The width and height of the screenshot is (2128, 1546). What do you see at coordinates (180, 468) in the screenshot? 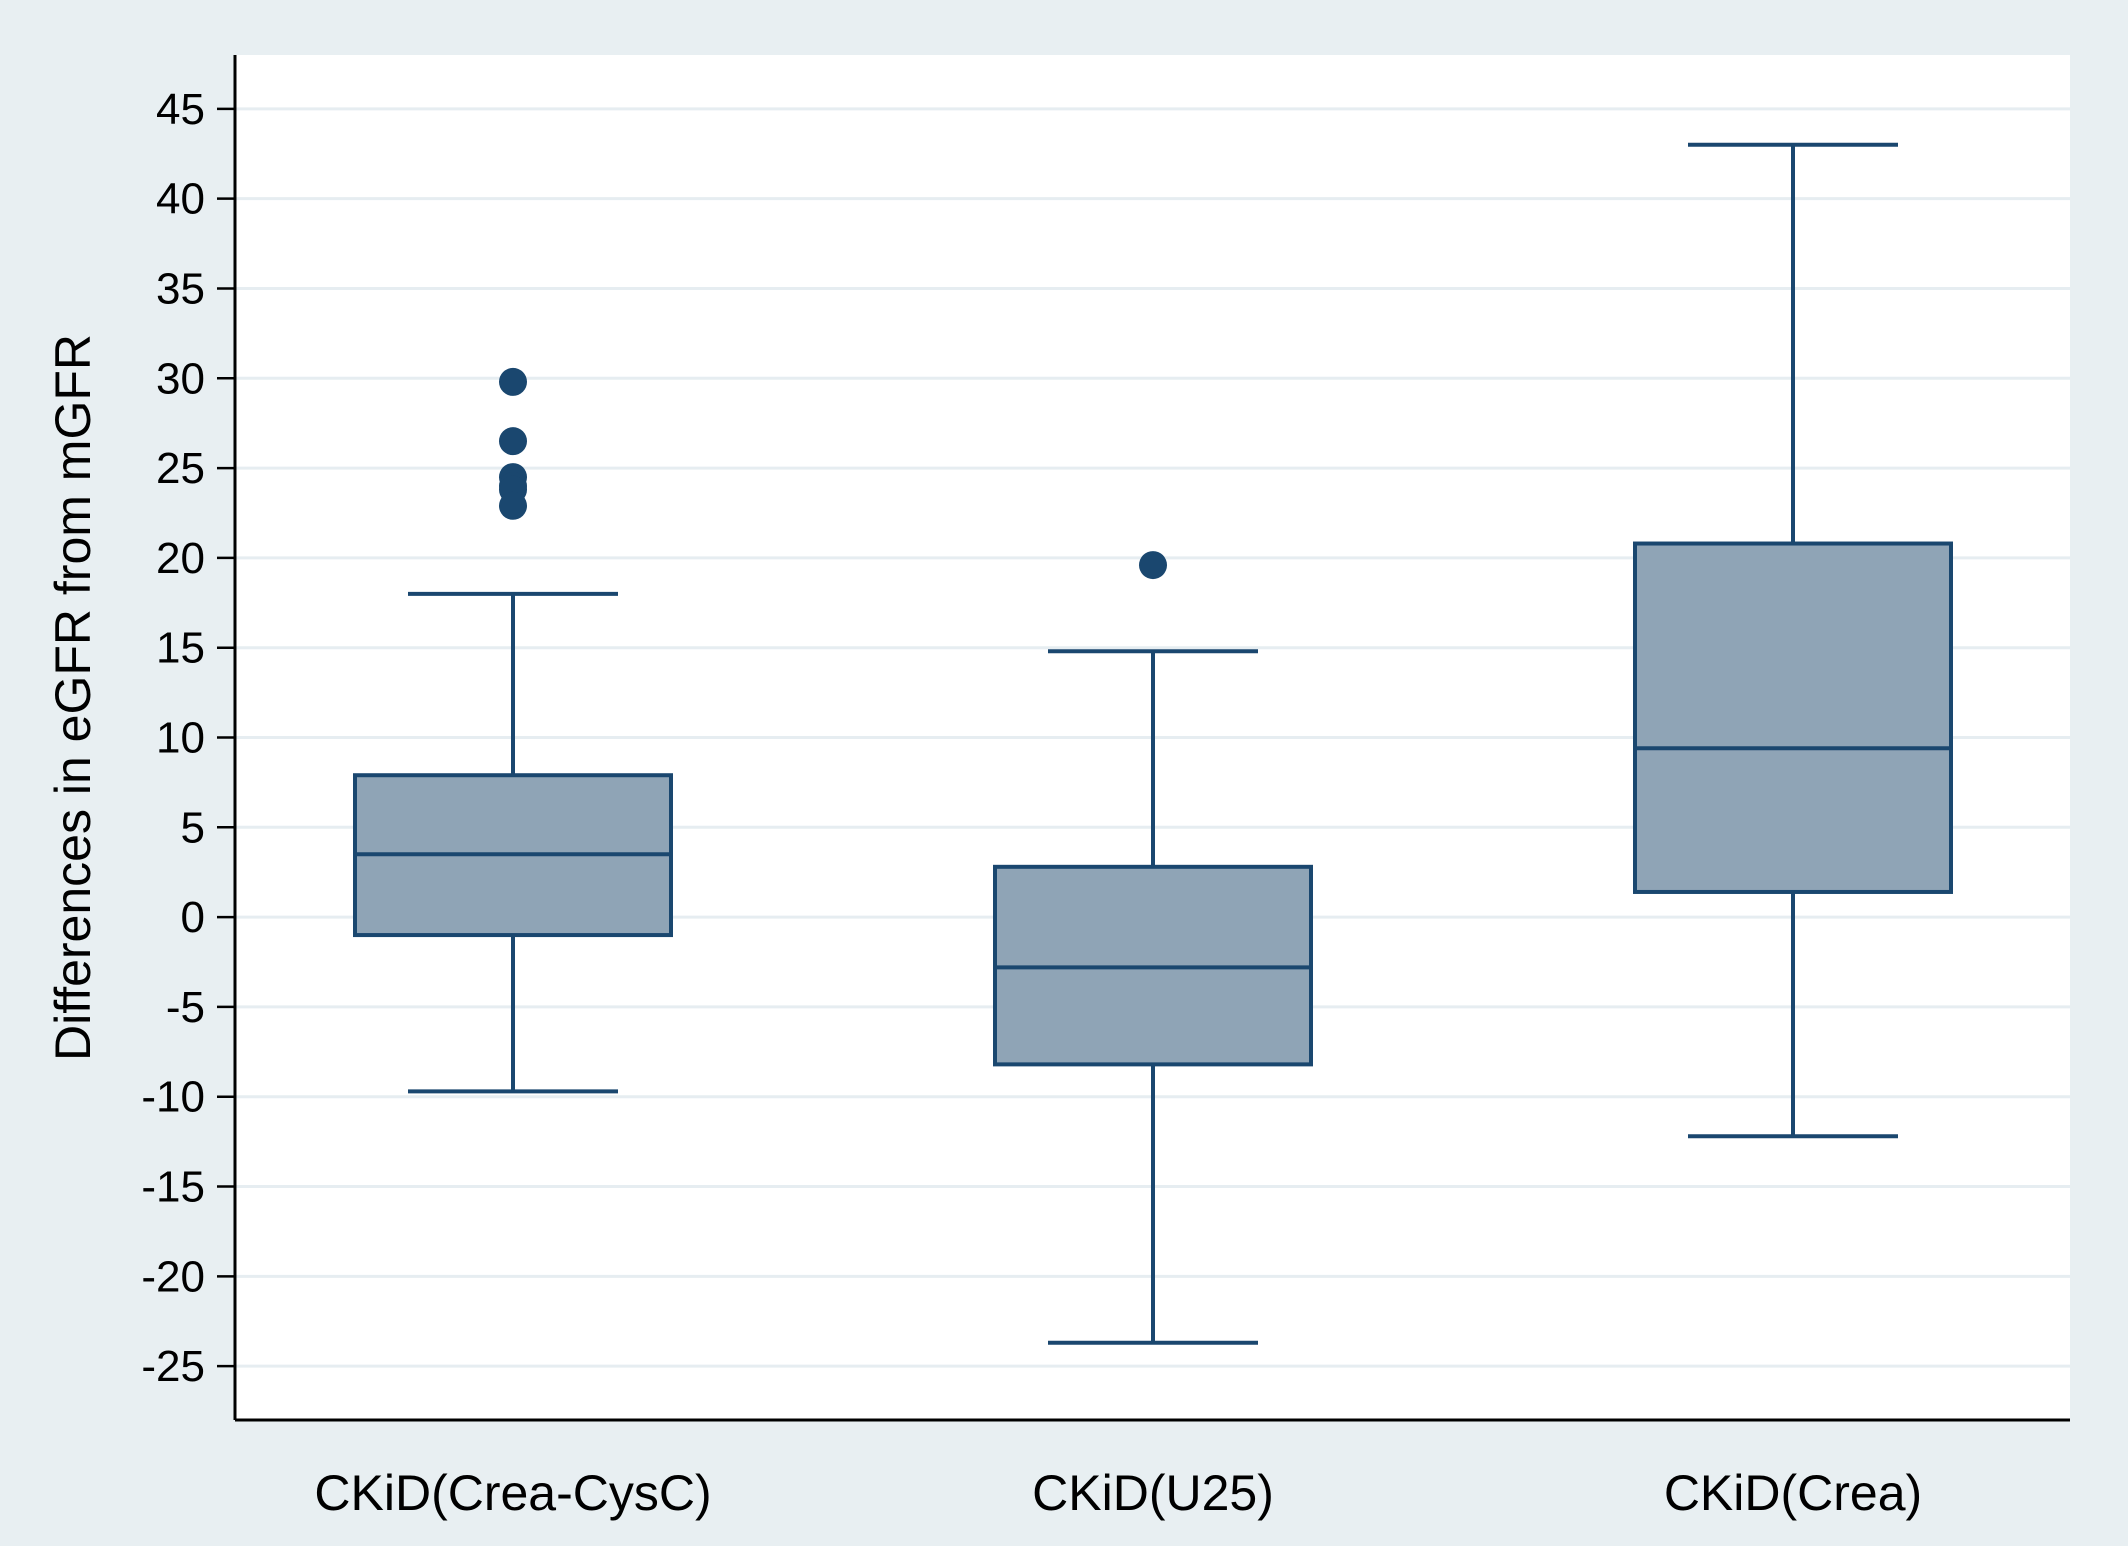
I see `y-tick-label: 25` at bounding box center [180, 468].